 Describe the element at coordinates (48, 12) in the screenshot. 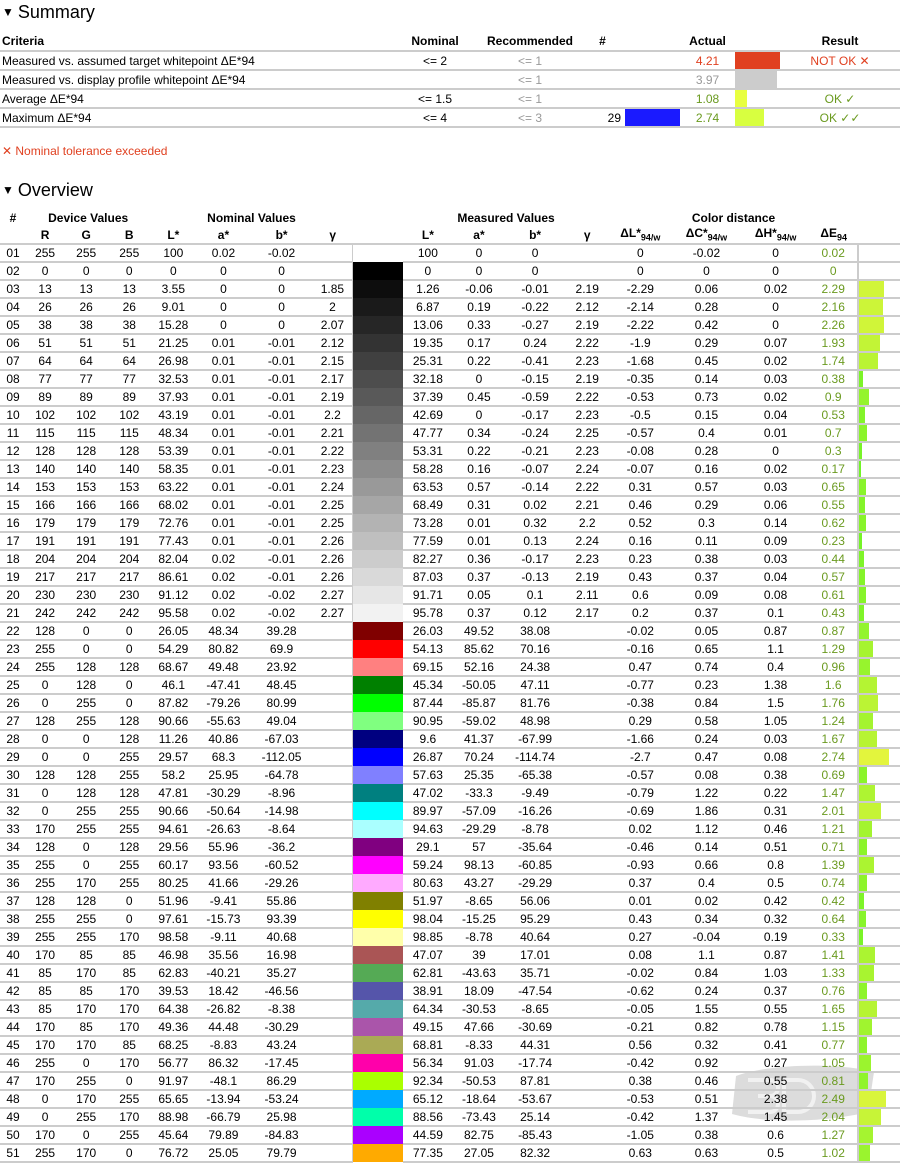

I see `summary-heading: ▼ Summary` at that location.